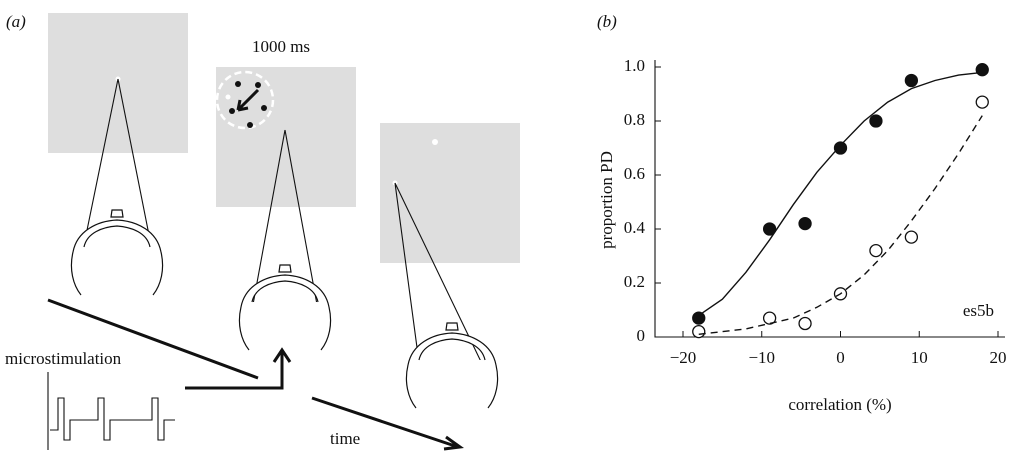  Describe the element at coordinates (16, 21) in the screenshot. I see `panel-label: (a)` at that location.